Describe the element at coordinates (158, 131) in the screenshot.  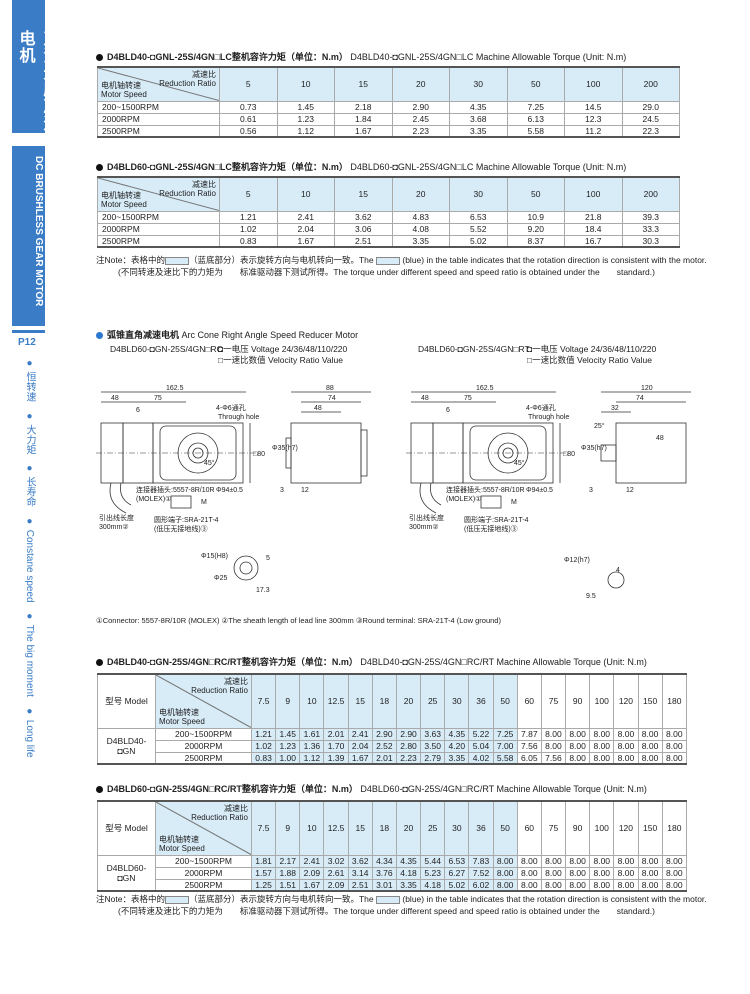
I see `speed-cell: 2500RPM` at that location.